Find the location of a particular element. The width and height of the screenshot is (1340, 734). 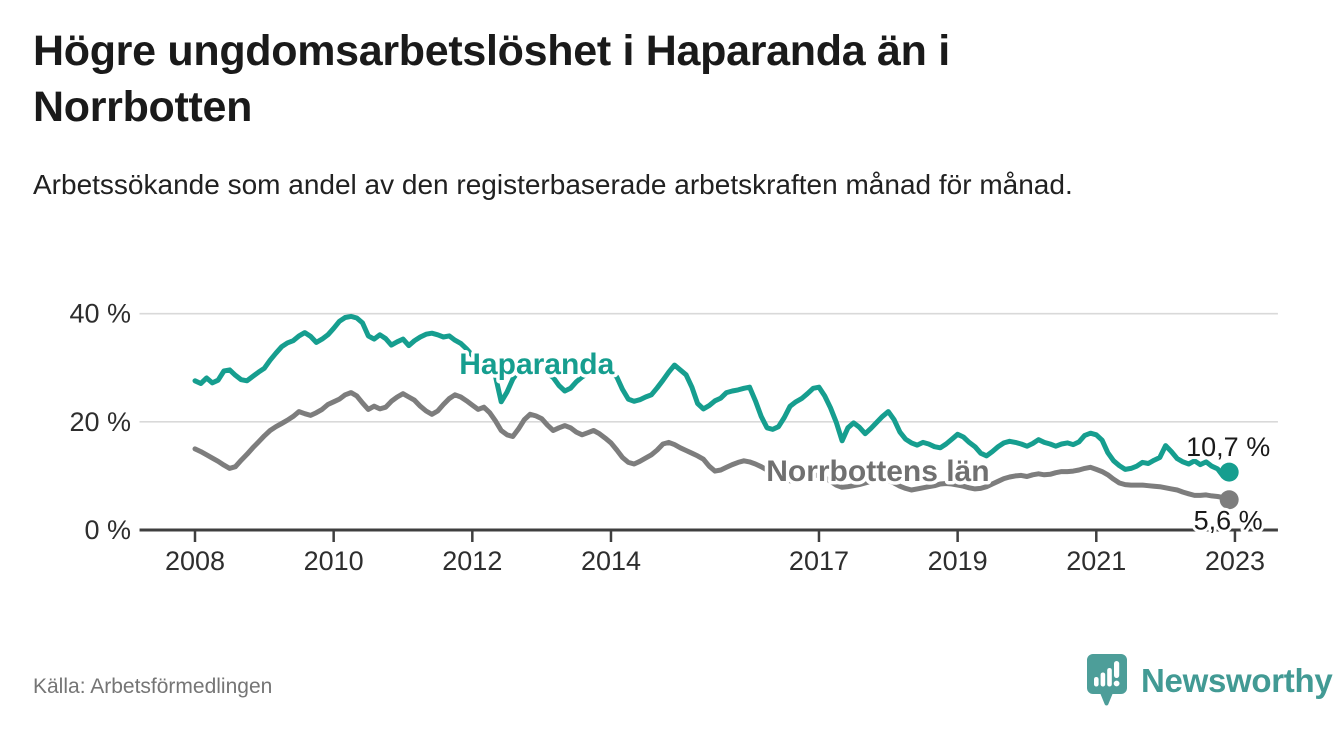

y-tick-label-20: 20 % is located at coordinates (100, 422).